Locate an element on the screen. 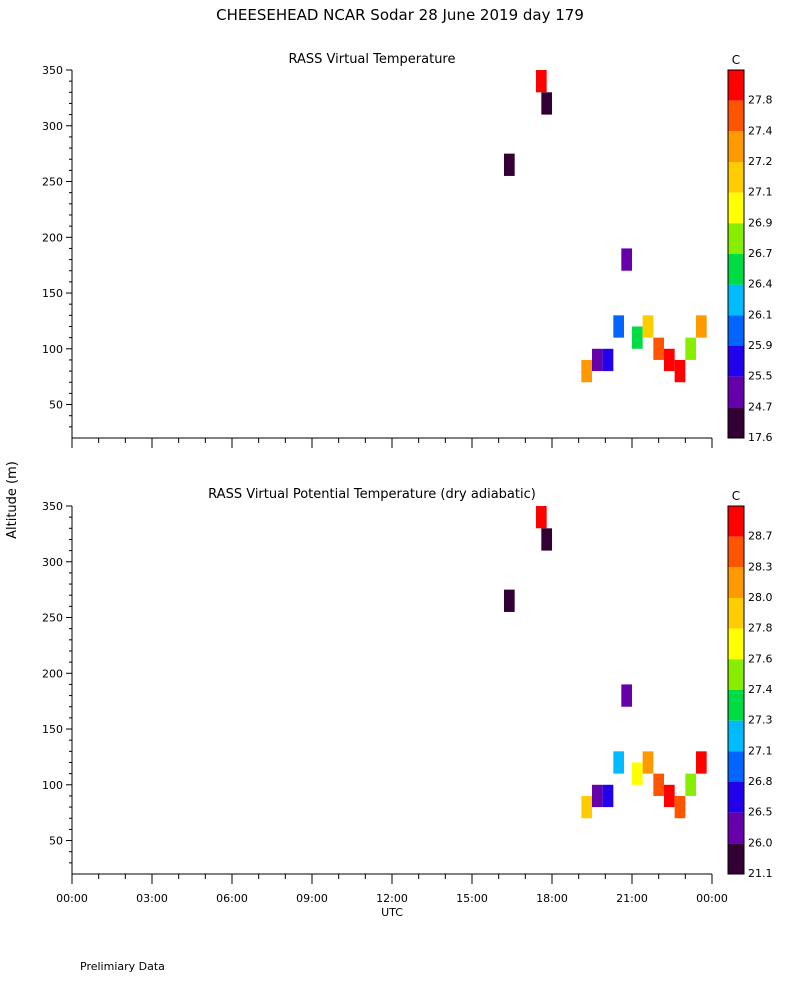 The image size is (800, 1000). x-tick-label: 06:00 is located at coordinates (232, 898).